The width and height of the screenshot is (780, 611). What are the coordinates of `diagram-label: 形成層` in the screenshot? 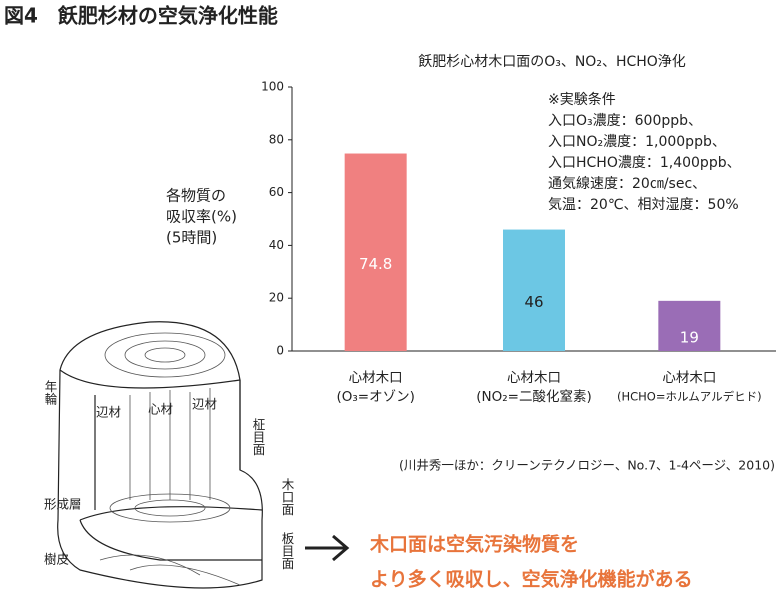 It's located at (63, 504).